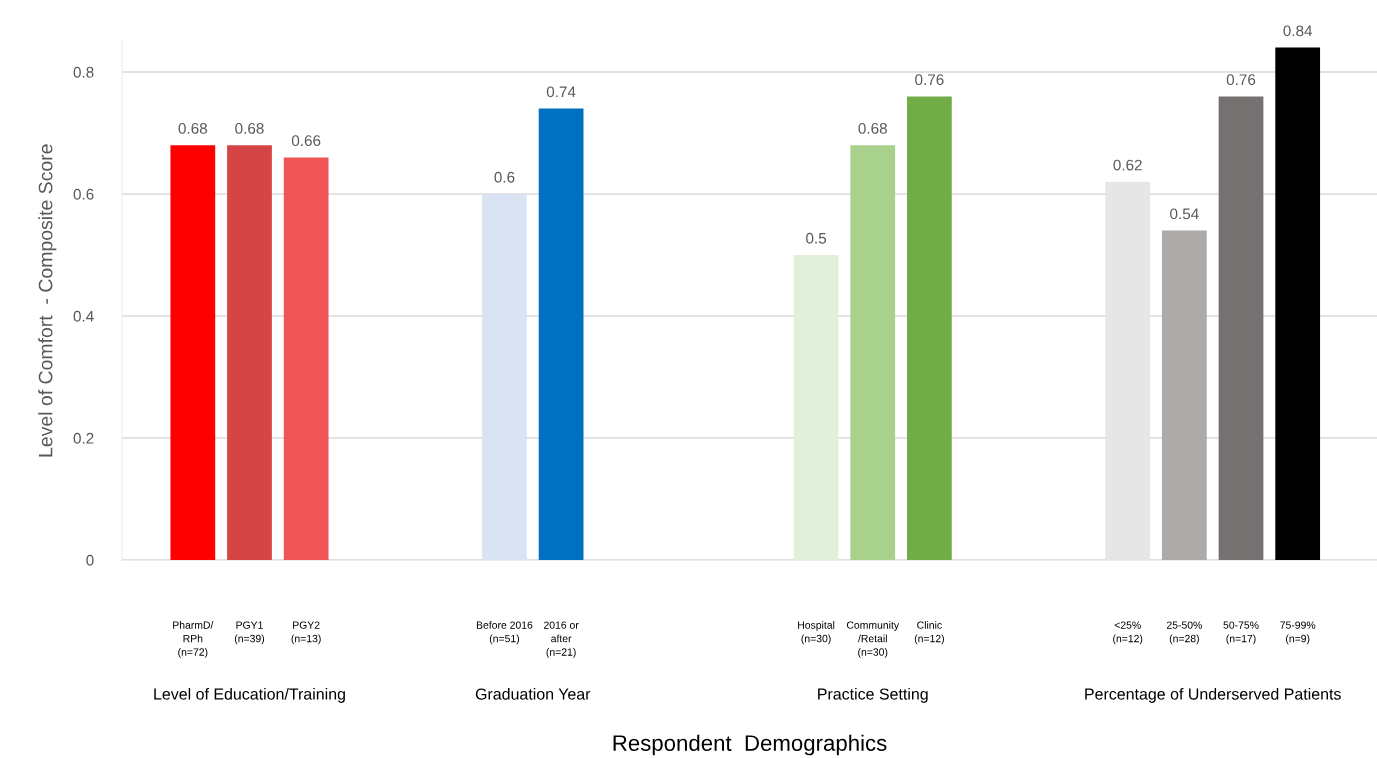 This screenshot has width=1377, height=758. I want to click on x-tick-label: 75-99% (n=9), so click(1298, 633).